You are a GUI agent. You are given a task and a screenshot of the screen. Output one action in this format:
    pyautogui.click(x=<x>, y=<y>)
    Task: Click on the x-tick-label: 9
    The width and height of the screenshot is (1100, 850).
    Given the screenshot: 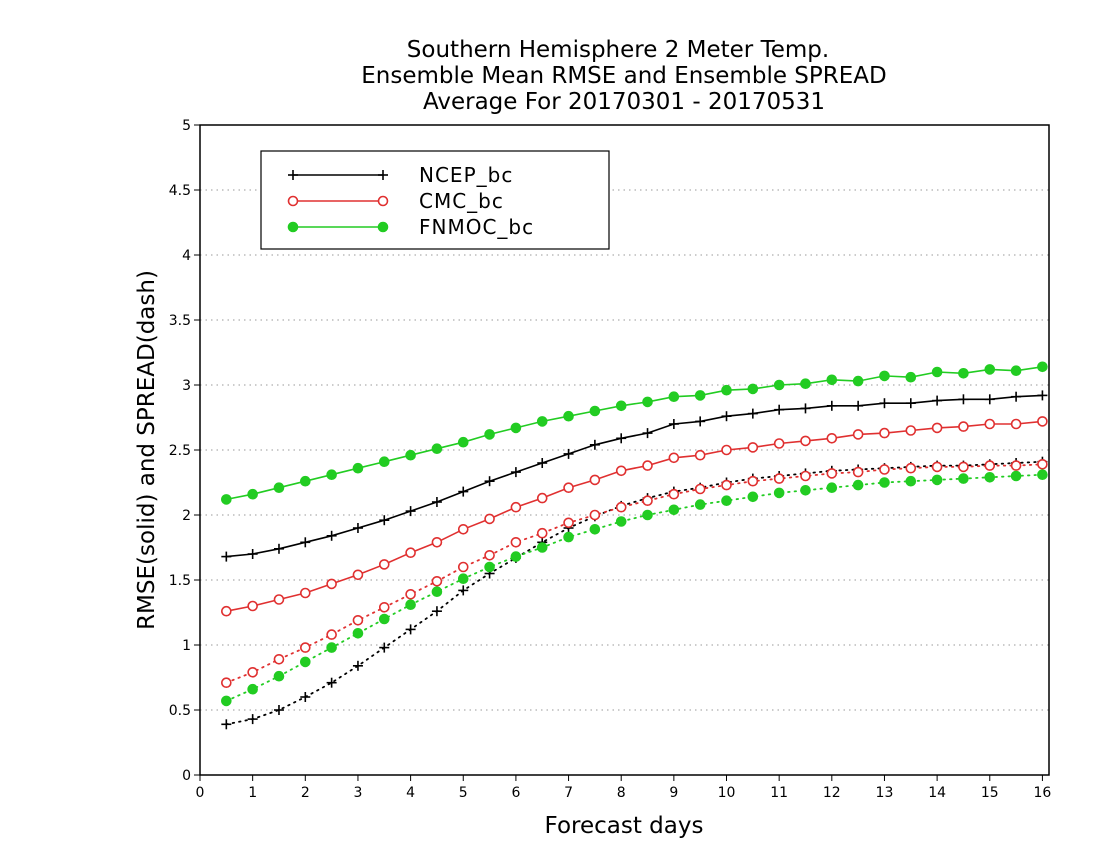 What is the action you would take?
    pyautogui.click(x=673, y=793)
    